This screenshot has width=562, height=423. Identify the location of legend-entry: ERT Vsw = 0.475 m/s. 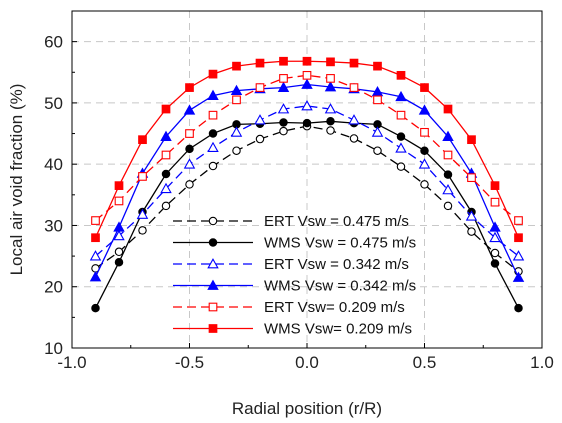
(291, 221).